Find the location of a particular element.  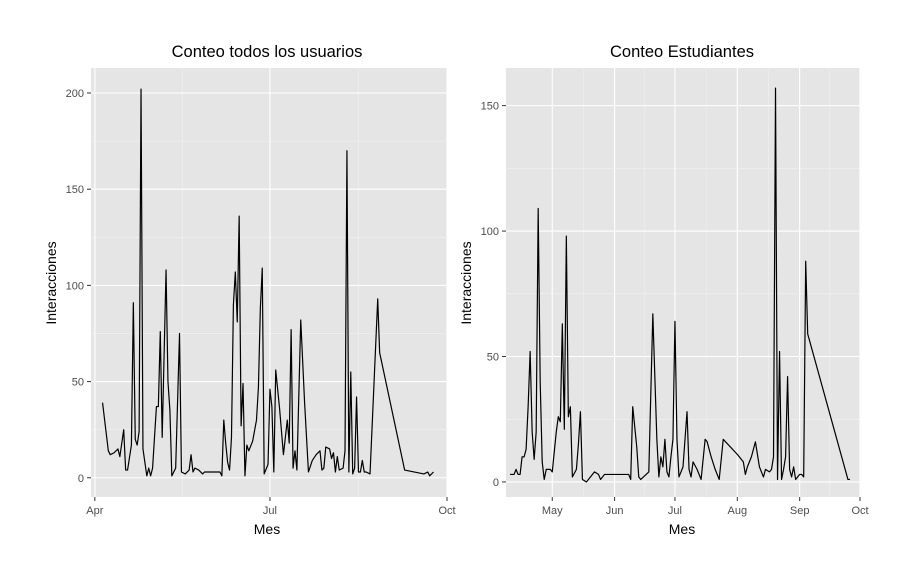

chart-title: Conteo Estudiantes is located at coordinates (682, 52).